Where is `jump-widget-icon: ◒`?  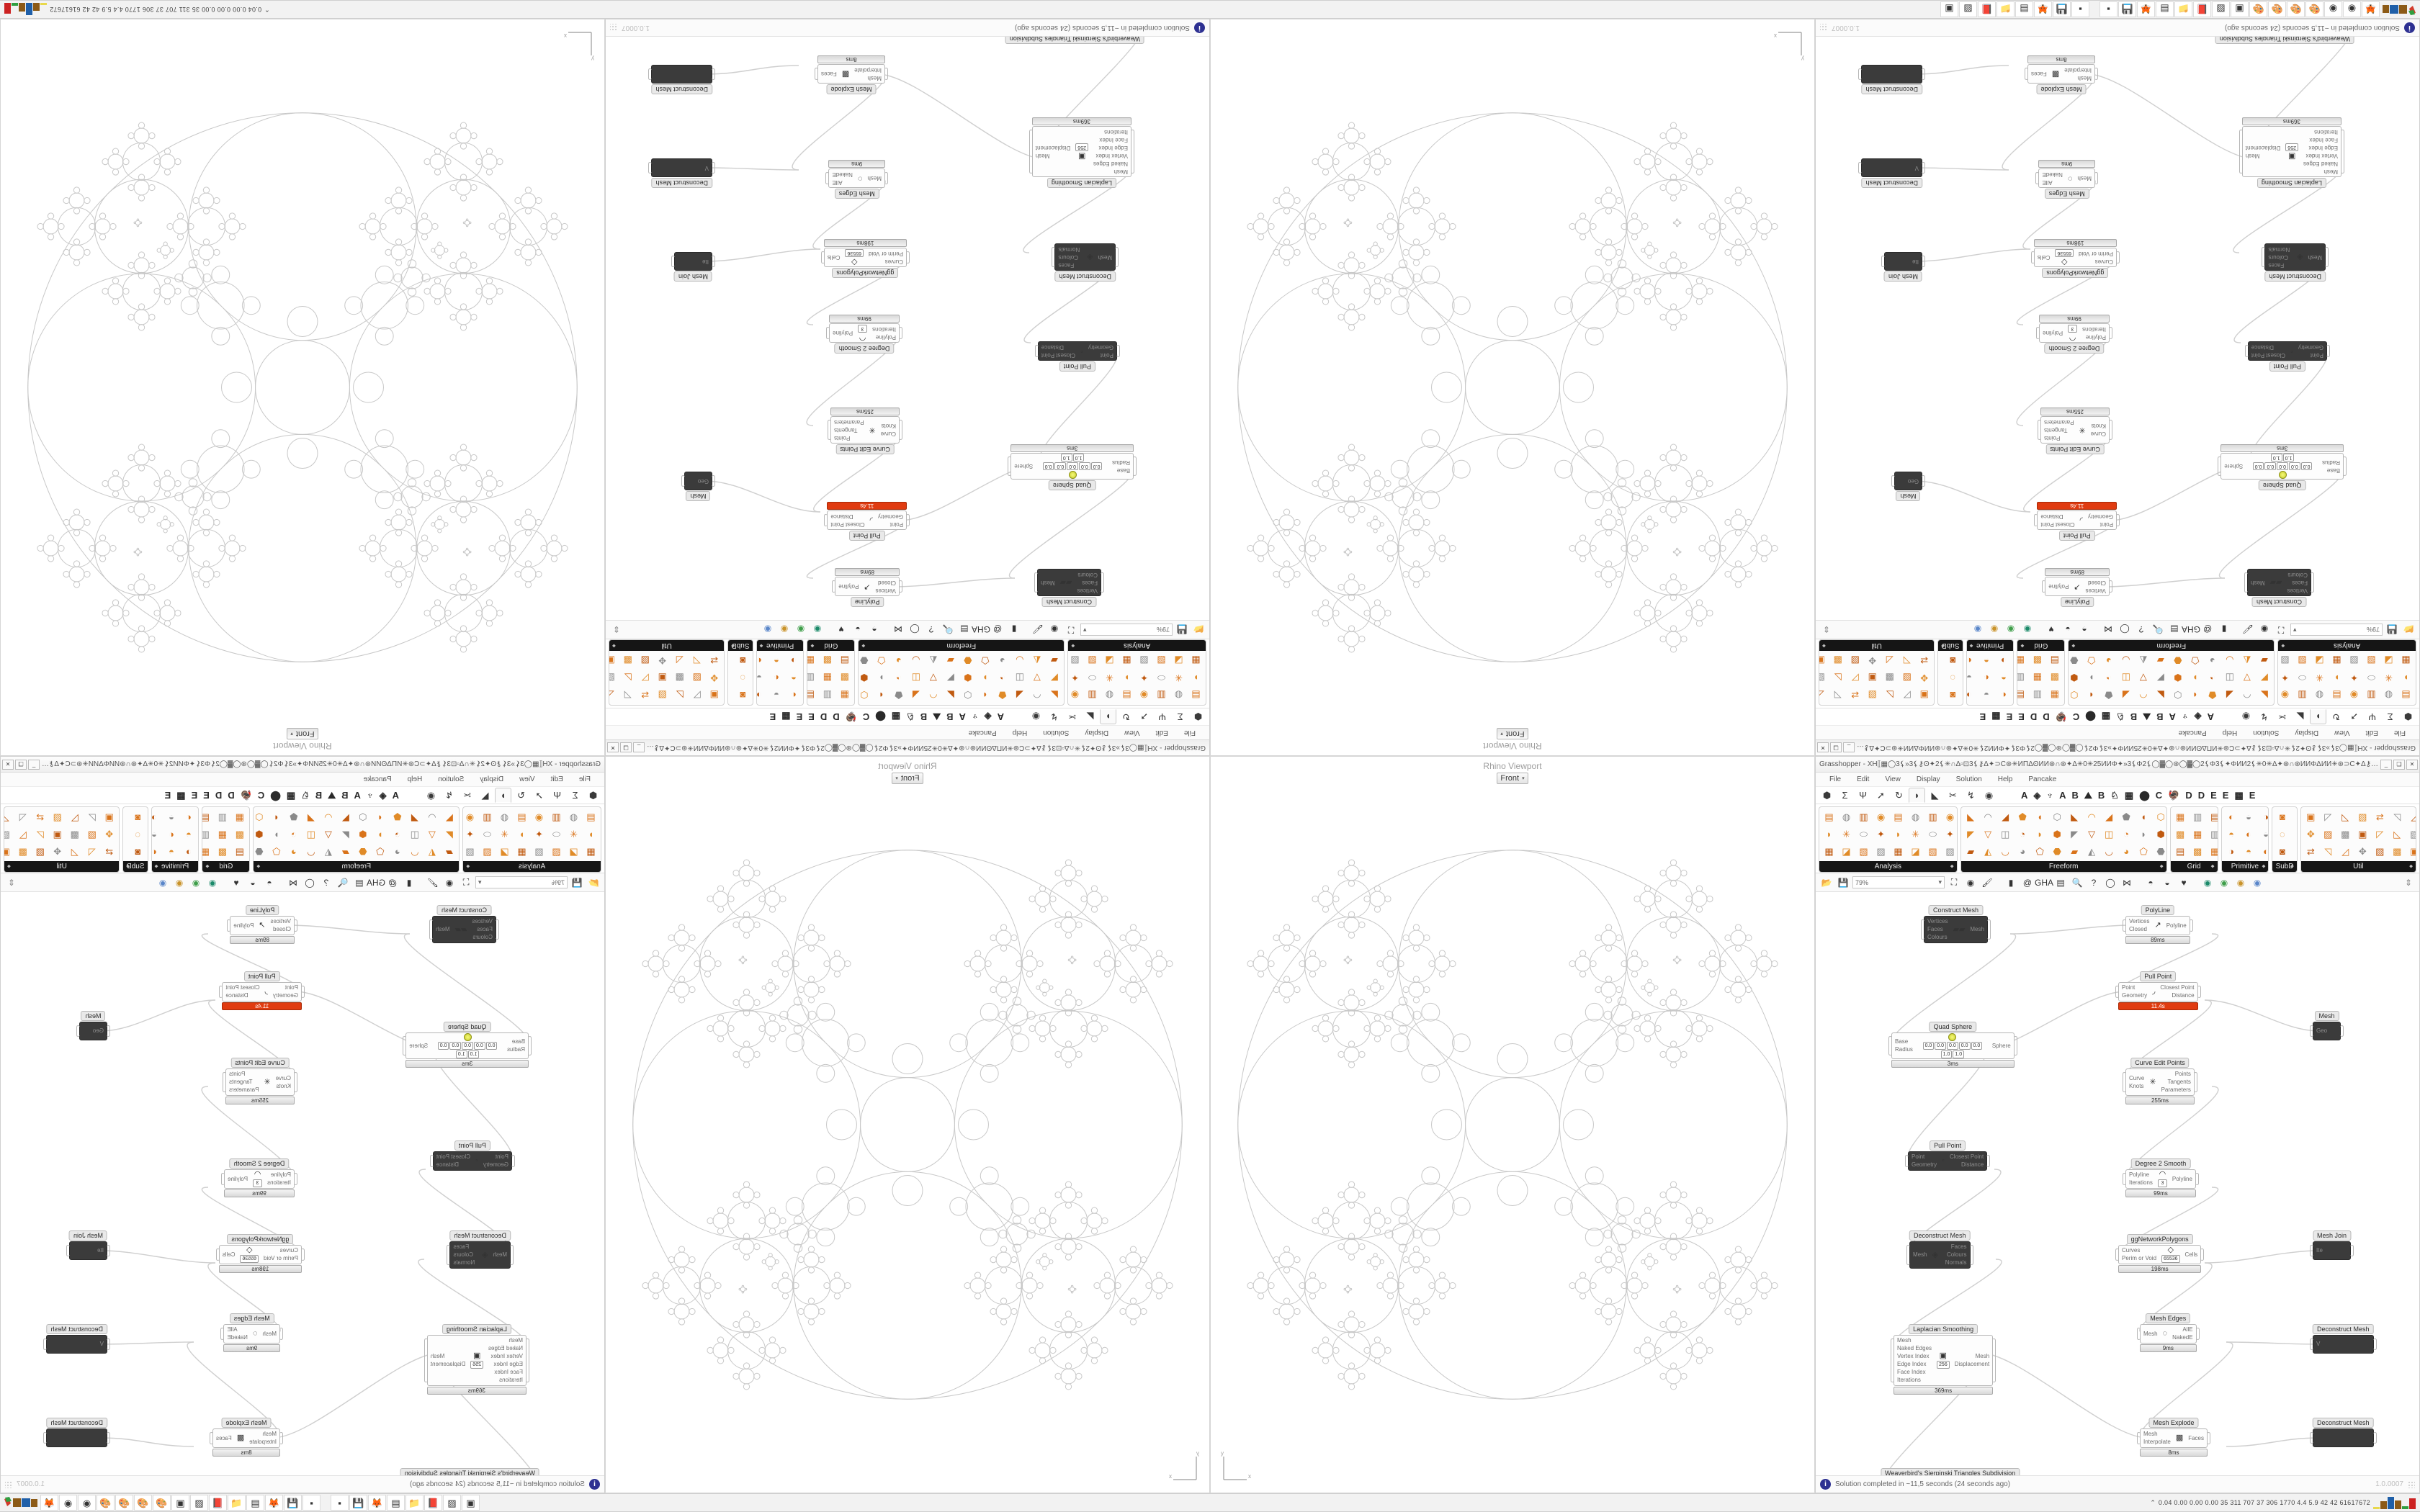
jump-widget-icon: ◒ is located at coordinates (2167, 882).